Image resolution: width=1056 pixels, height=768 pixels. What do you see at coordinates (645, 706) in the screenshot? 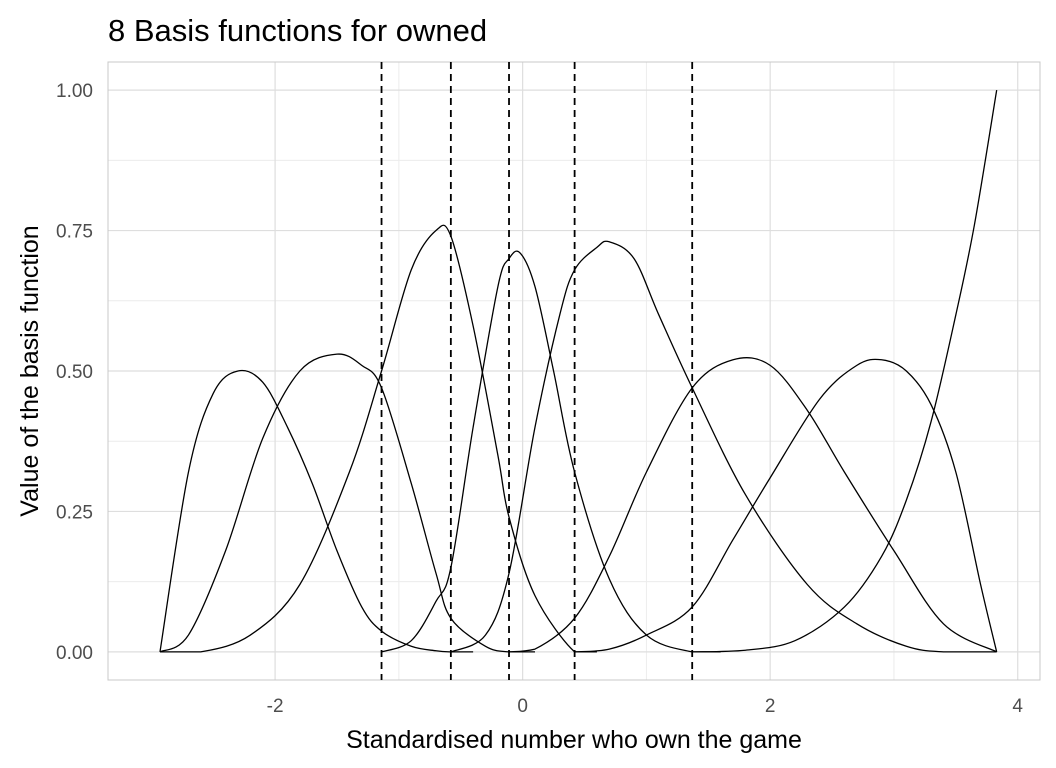
I see `x-axis-ticks: -2 0 2 4` at bounding box center [645, 706].